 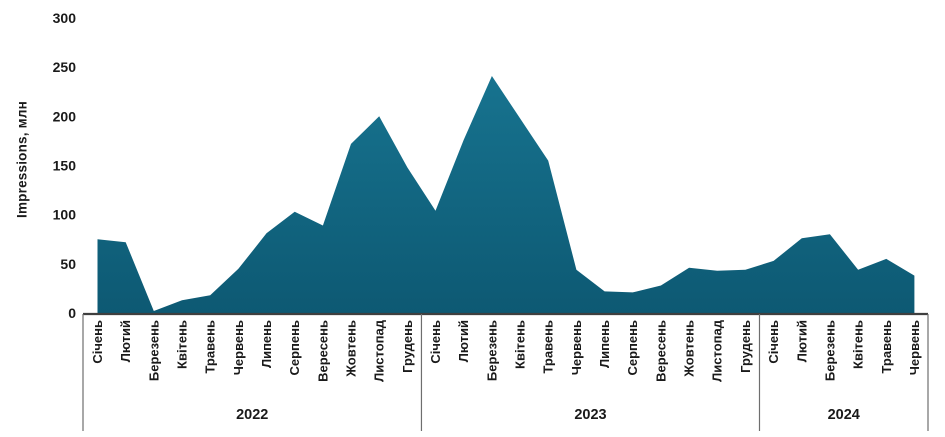 What do you see at coordinates (65, 116) in the screenshot?
I see `y-tick-label: 200` at bounding box center [65, 116].